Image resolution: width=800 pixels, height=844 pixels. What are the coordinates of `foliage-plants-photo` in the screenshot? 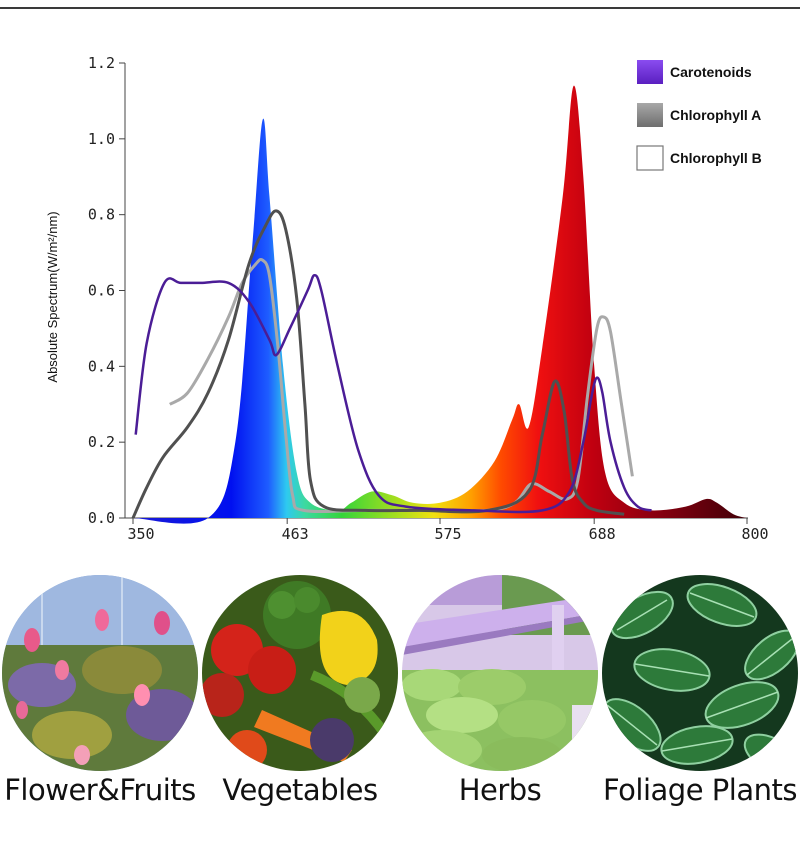 It's located at (700, 673).